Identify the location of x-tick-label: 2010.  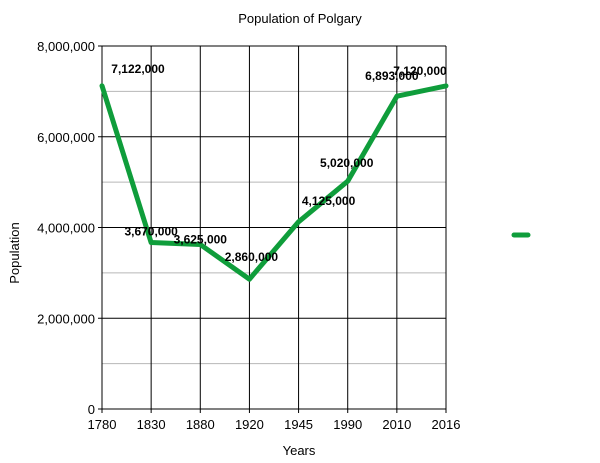
(396, 424).